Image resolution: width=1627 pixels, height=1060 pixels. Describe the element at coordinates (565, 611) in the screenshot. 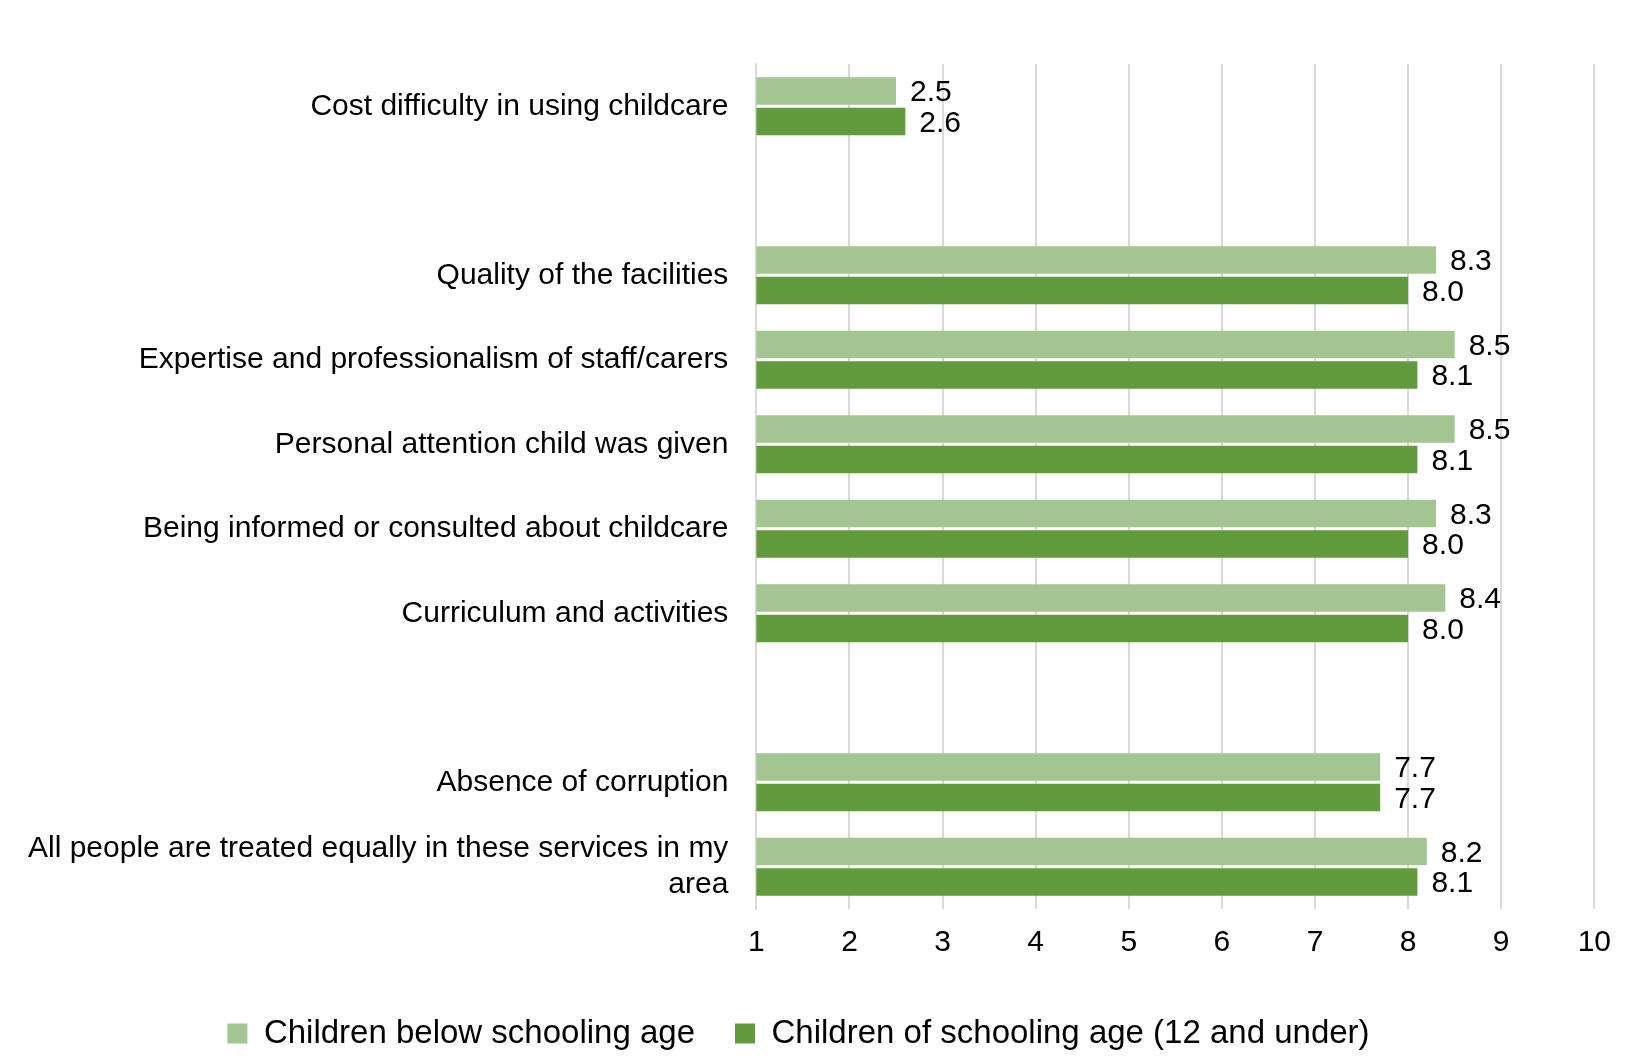

I see `y-tick-label: Curriculum and activities` at that location.